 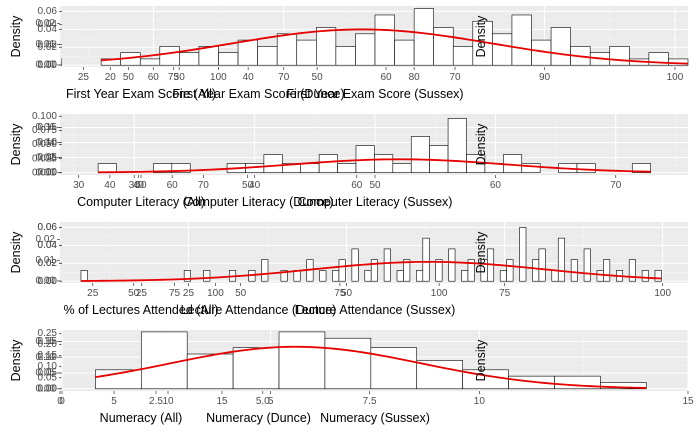 I want to click on x-axis-title: First Year Exam Score (All), so click(x=141, y=94).